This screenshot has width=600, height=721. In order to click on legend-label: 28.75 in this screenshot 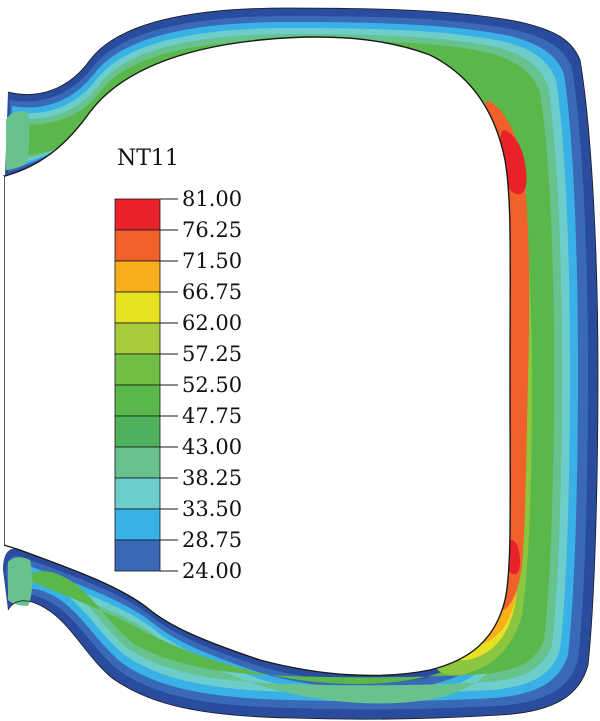, I will do `click(212, 540)`.